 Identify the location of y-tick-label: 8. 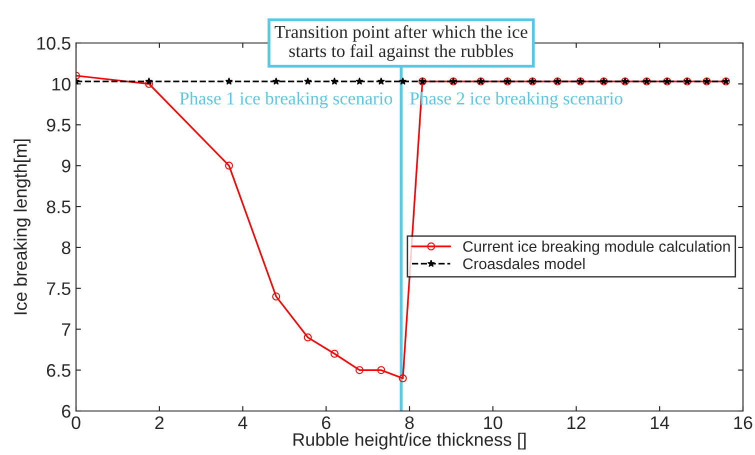
(66, 247).